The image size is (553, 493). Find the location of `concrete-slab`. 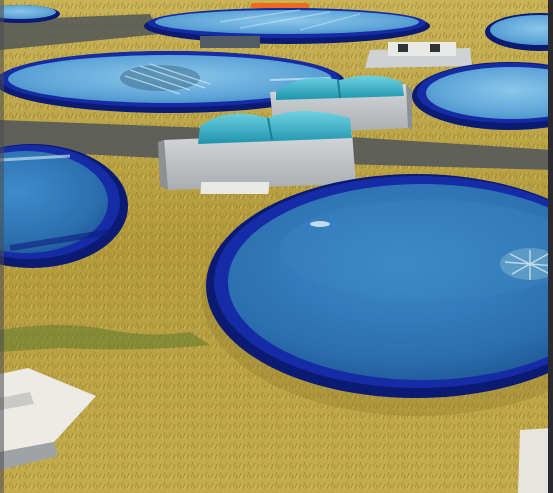

concrete-slab is located at coordinates (48, 419).